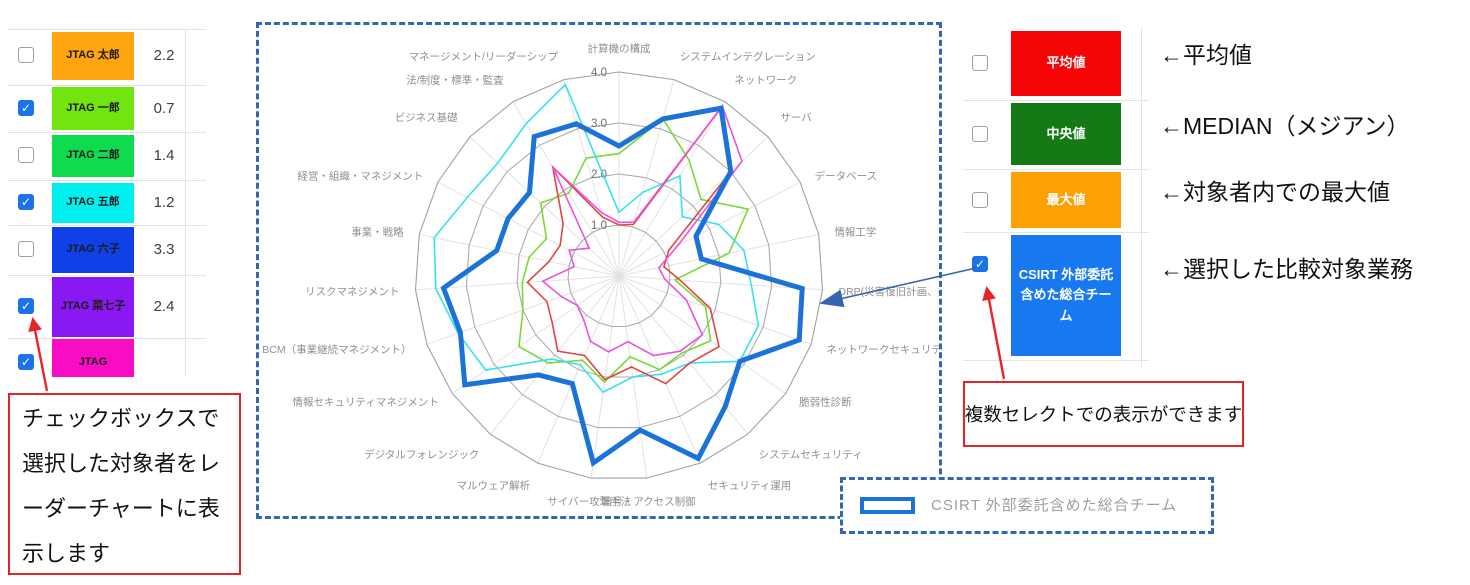 This screenshot has width=1470, height=585. Describe the element at coordinates (336, 349) in the screenshot. I see `axis-label: BCM（事業継続マネジメント）` at that location.